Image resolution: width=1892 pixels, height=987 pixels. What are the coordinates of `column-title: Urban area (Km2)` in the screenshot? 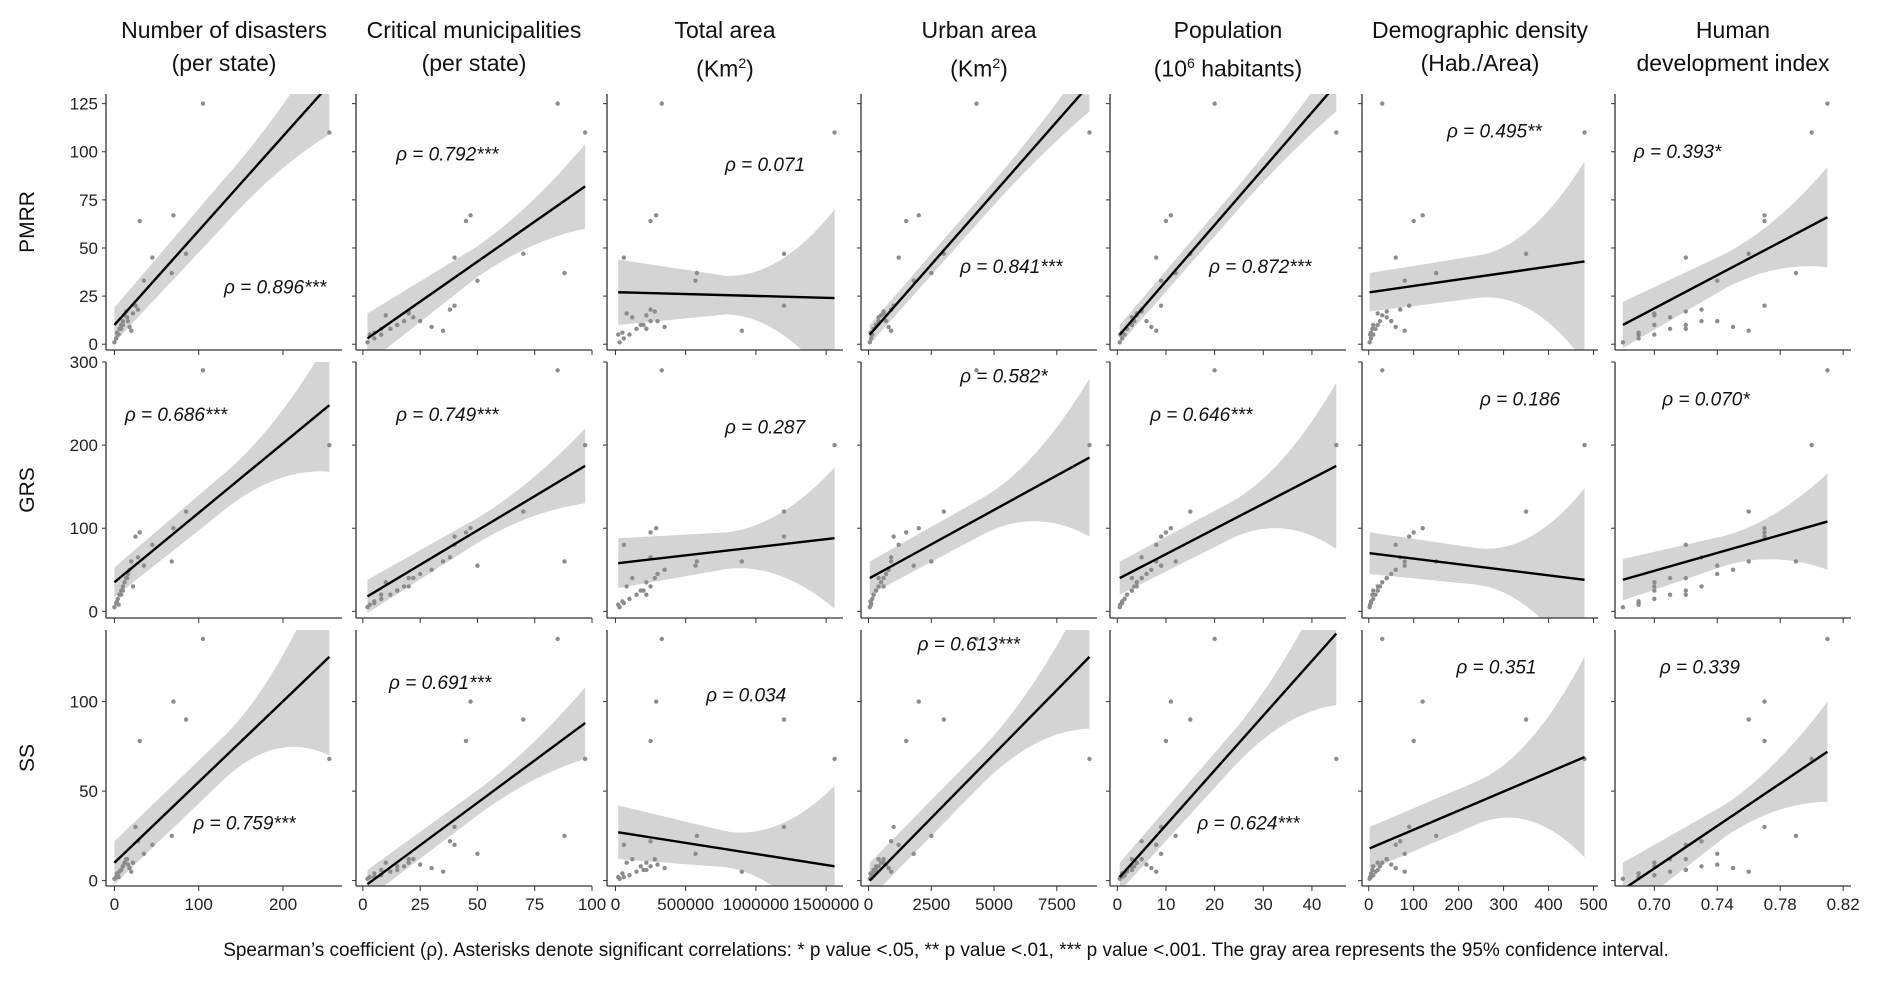 It's located at (979, 50).